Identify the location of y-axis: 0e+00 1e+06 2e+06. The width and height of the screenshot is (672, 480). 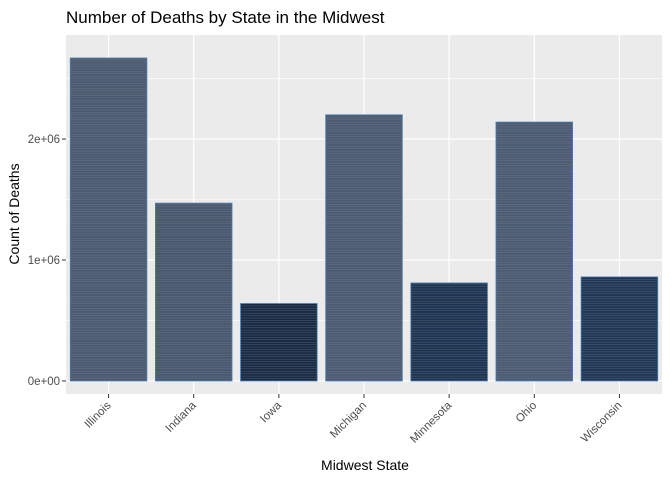
(47, 261).